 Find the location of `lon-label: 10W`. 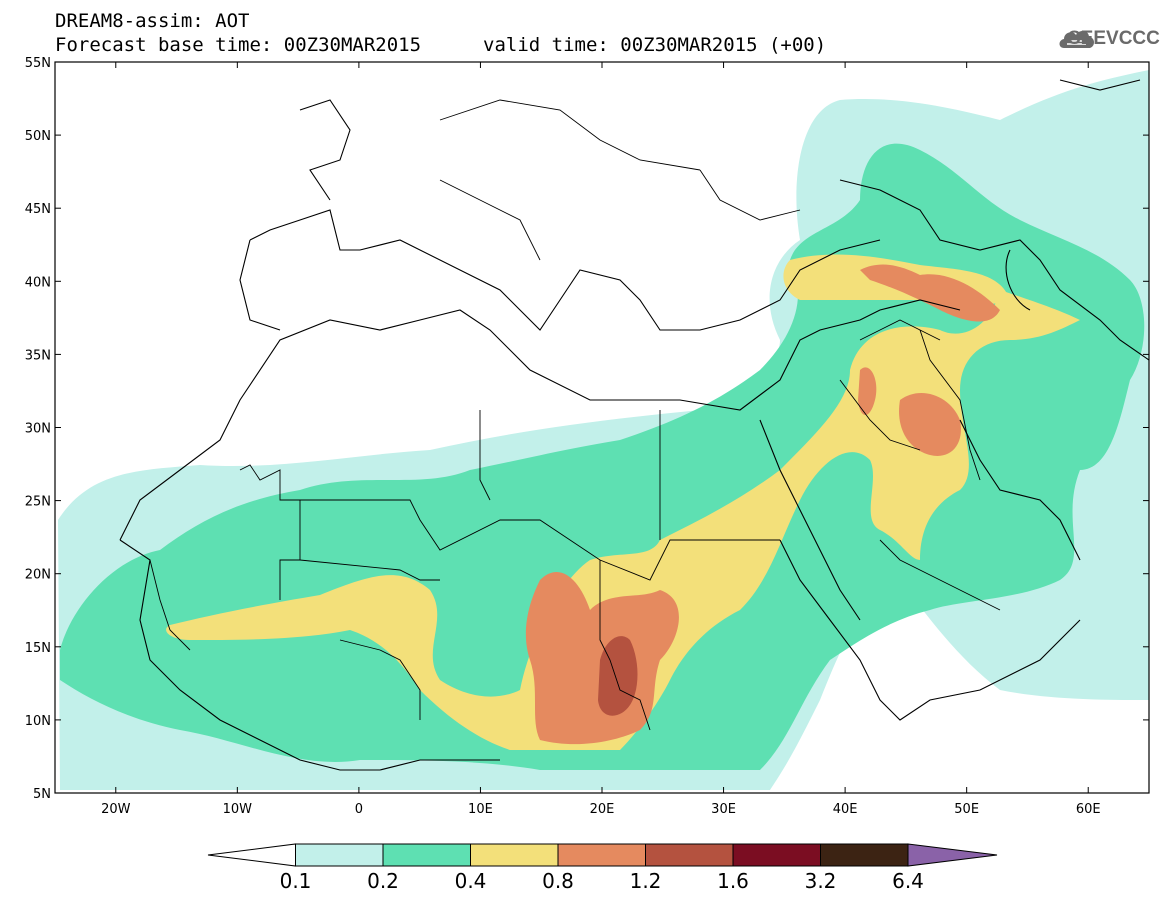

lon-label: 10W is located at coordinates (238, 809).